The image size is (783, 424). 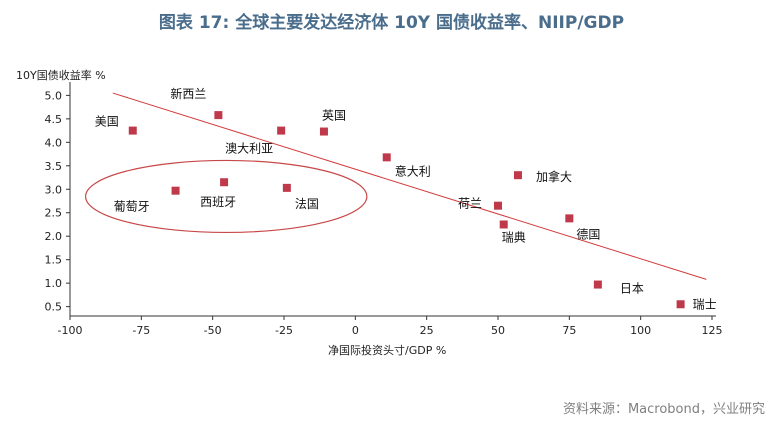 I want to click on y-tick-label: 3.0, so click(x=54, y=189).